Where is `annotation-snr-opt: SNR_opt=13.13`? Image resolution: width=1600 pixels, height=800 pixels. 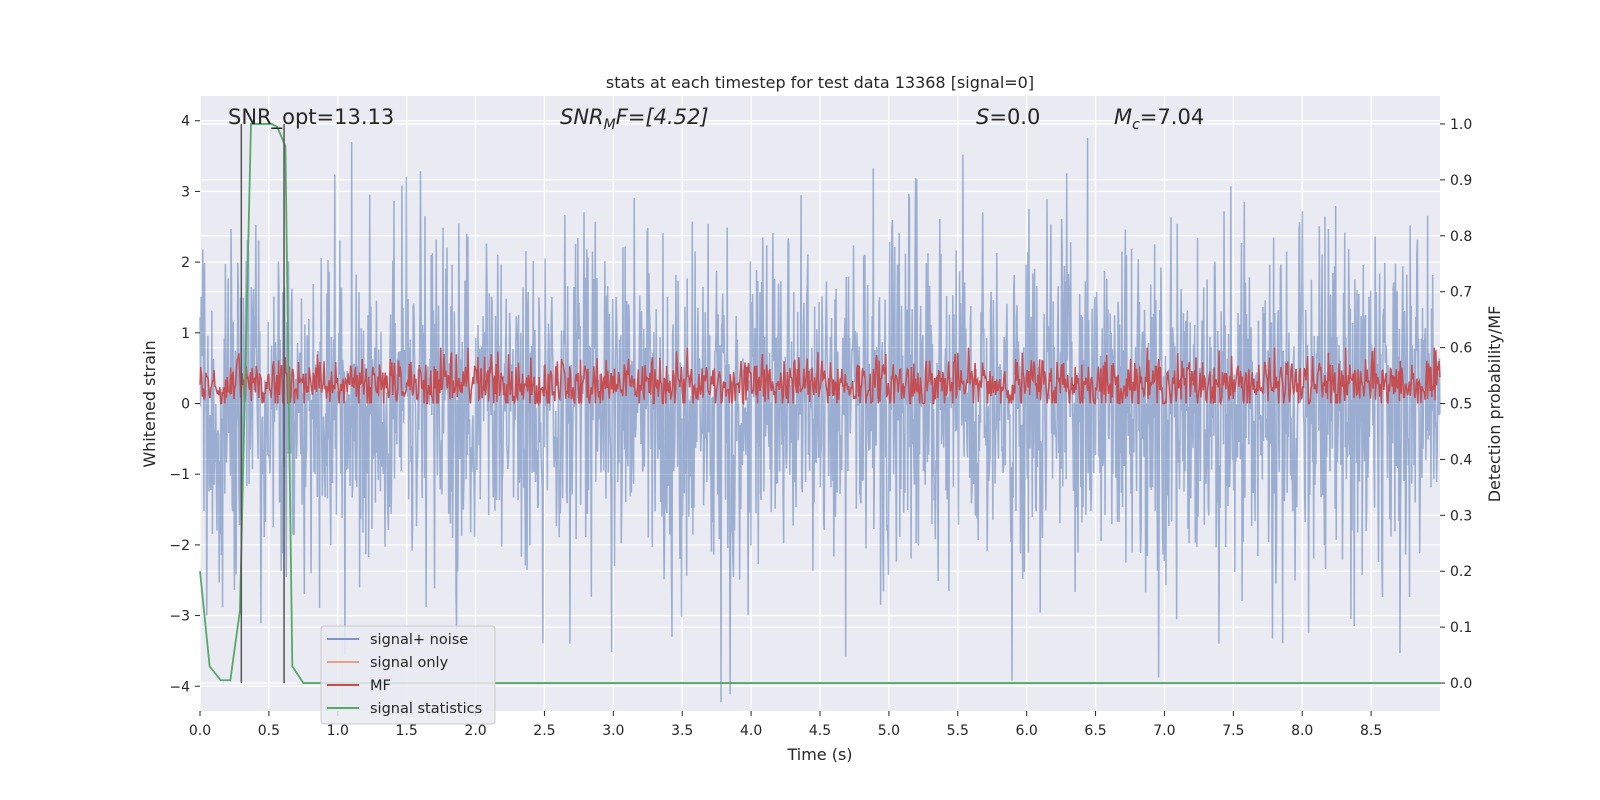
annotation-snr-opt: SNR_opt=13.13 is located at coordinates (311, 117).